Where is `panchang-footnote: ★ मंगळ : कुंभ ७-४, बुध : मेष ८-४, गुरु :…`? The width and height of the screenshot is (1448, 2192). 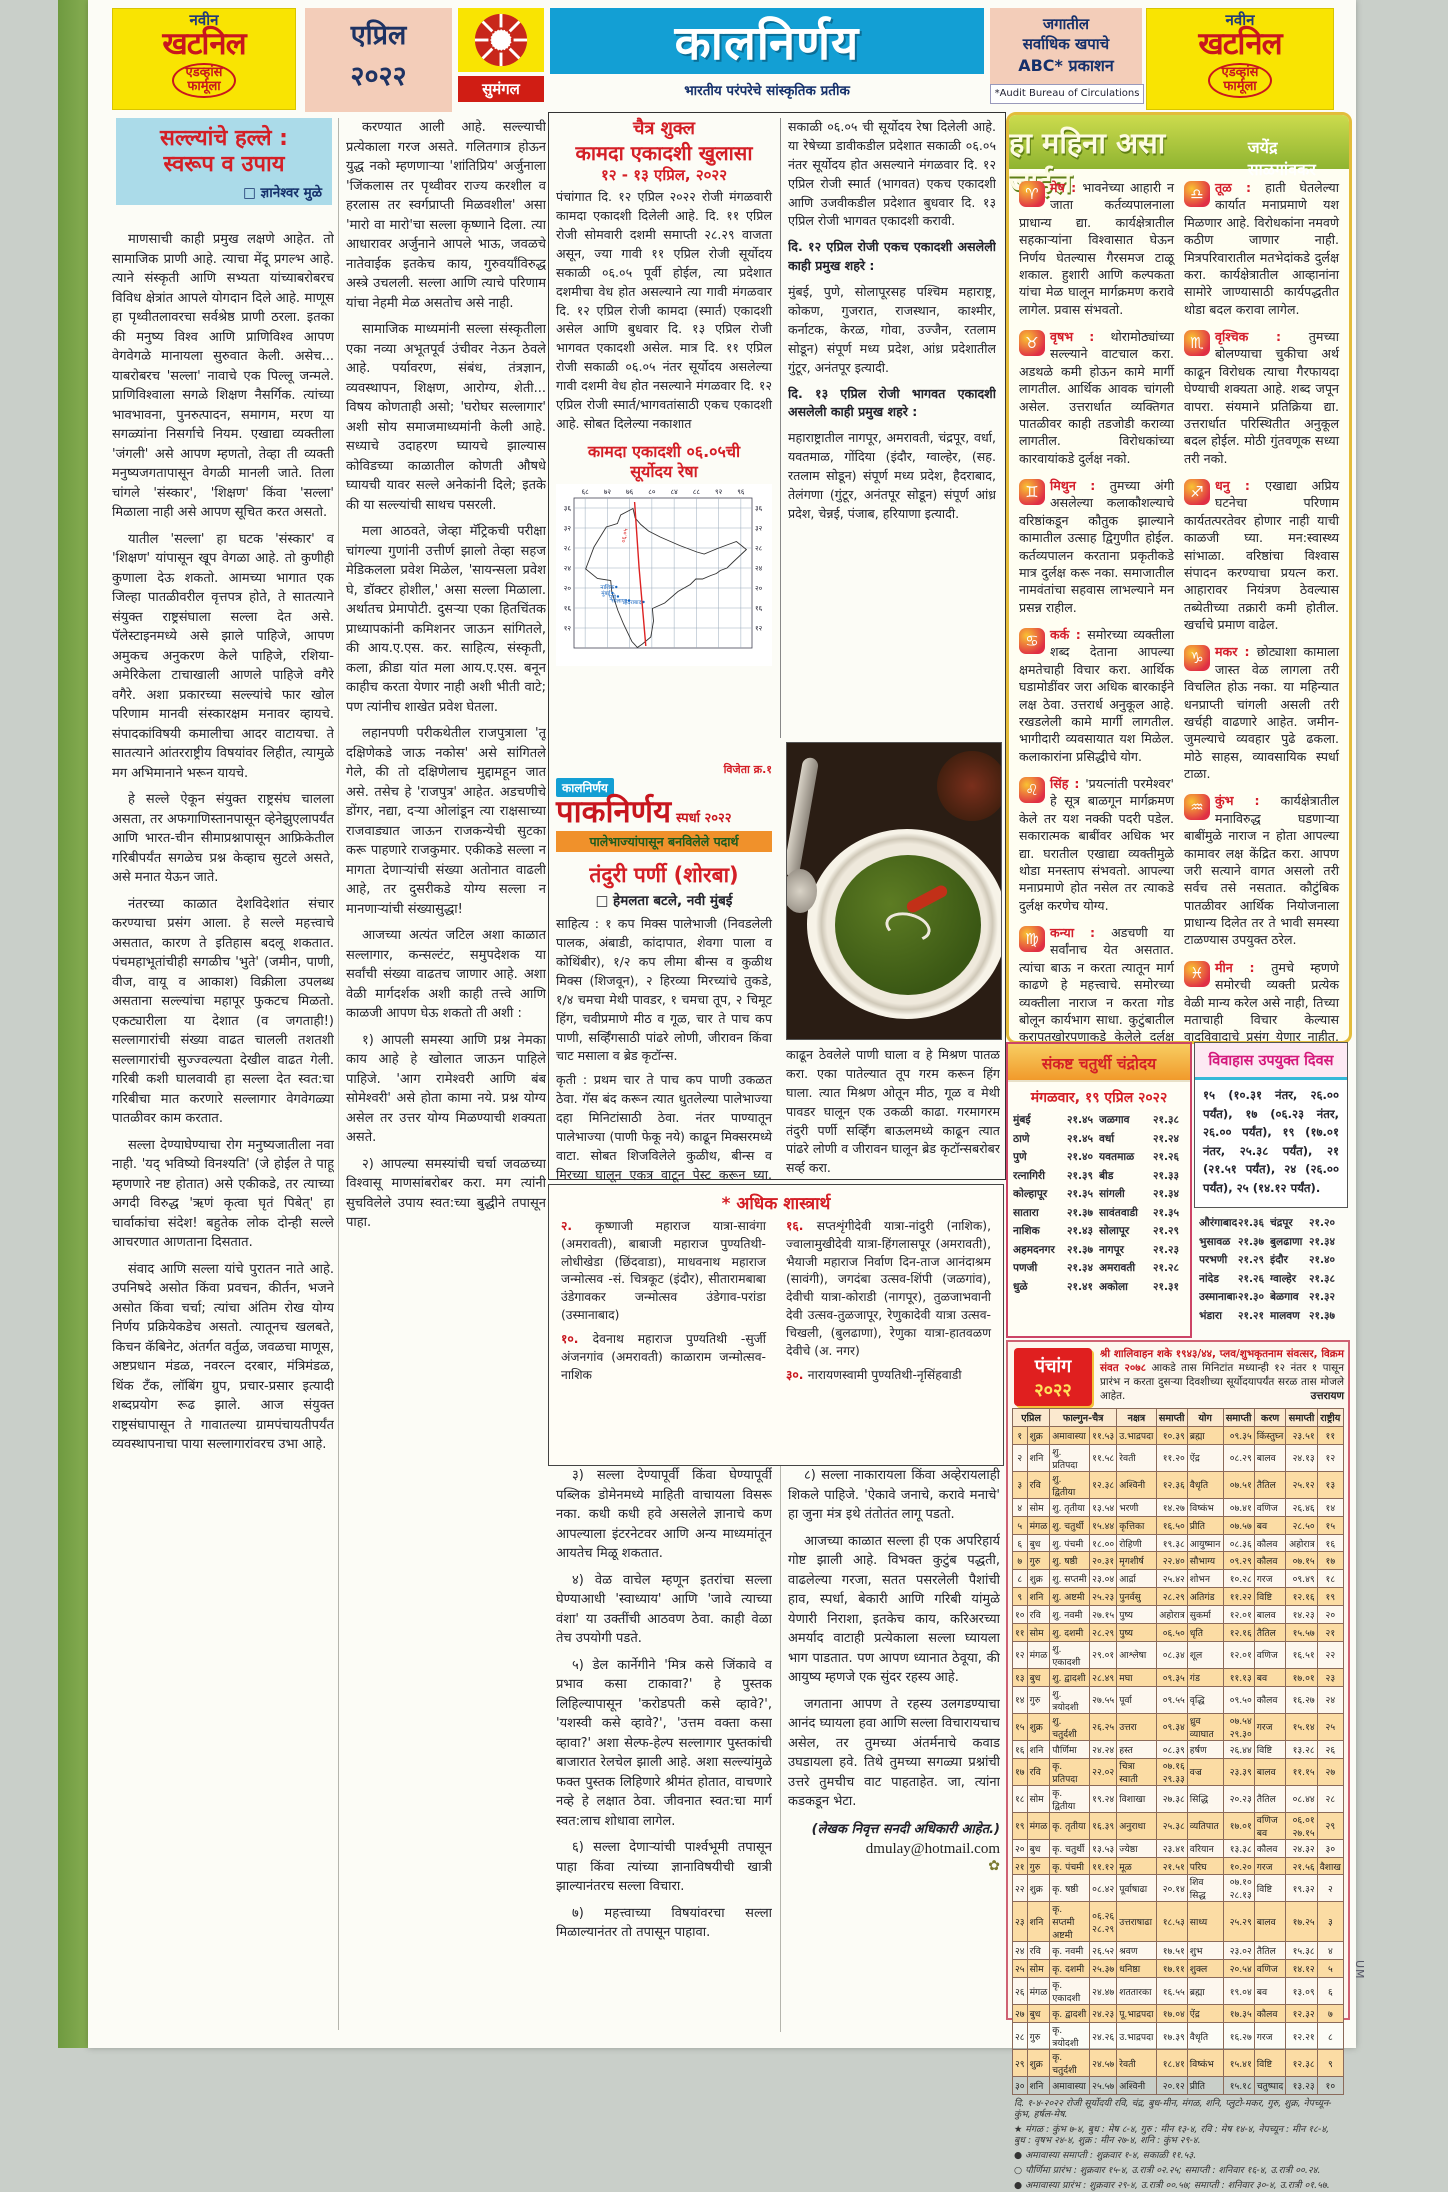 panchang-footnote: ★ मंगळ : कुंभ ७-४, बुध : मेष ८-४, गुरु :… is located at coordinates (1172, 2134).